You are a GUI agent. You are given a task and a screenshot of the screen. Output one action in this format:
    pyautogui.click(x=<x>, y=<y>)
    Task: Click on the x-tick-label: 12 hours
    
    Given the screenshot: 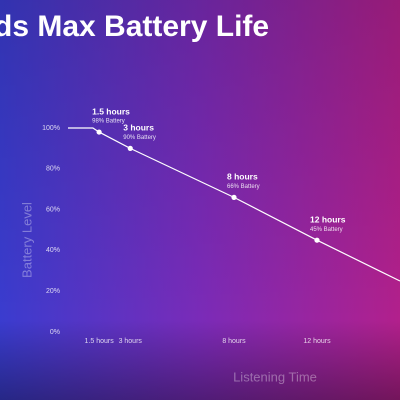 What is the action you would take?
    pyautogui.click(x=317, y=341)
    